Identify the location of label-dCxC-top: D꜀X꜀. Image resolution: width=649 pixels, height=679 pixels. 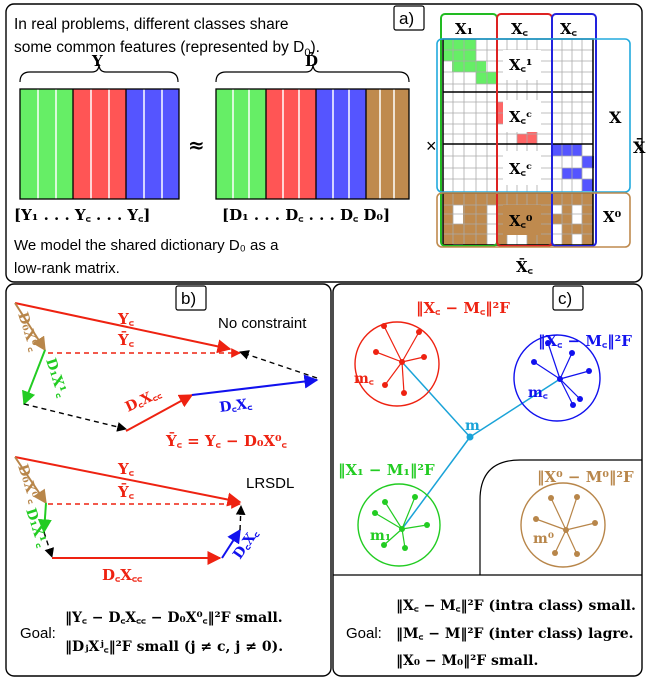
(236, 406).